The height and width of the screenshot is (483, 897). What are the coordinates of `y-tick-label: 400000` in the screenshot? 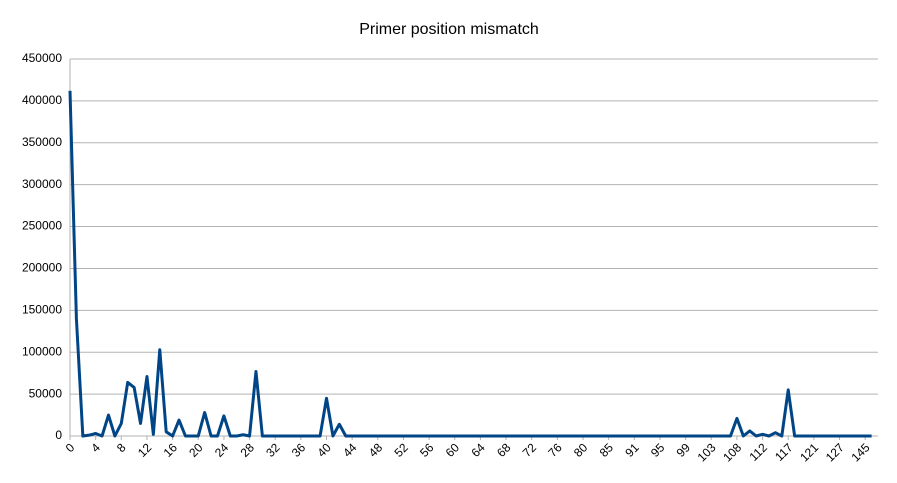 It's located at (42, 100).